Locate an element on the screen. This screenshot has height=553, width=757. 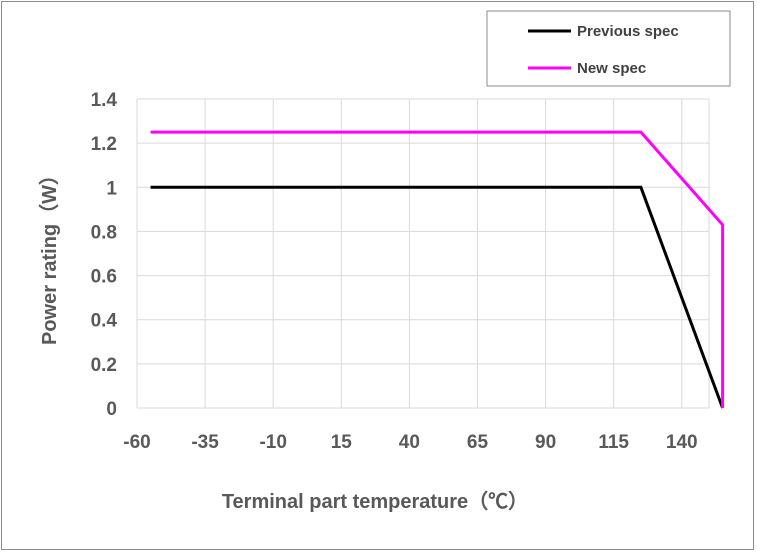
y-tick-label: 0.6 is located at coordinates (104, 277).